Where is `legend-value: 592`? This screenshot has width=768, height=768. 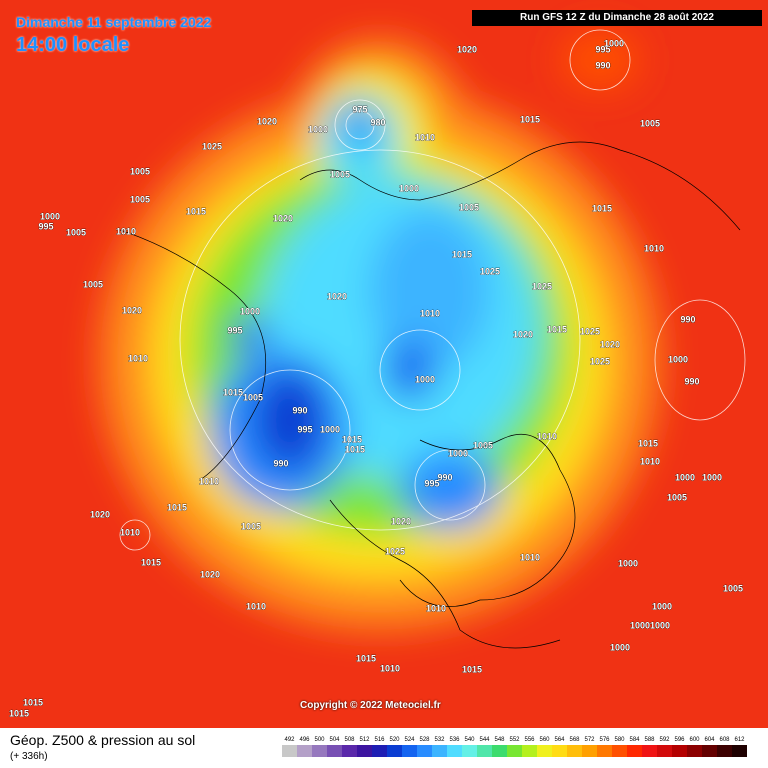
legend-value: 592 is located at coordinates (664, 740).